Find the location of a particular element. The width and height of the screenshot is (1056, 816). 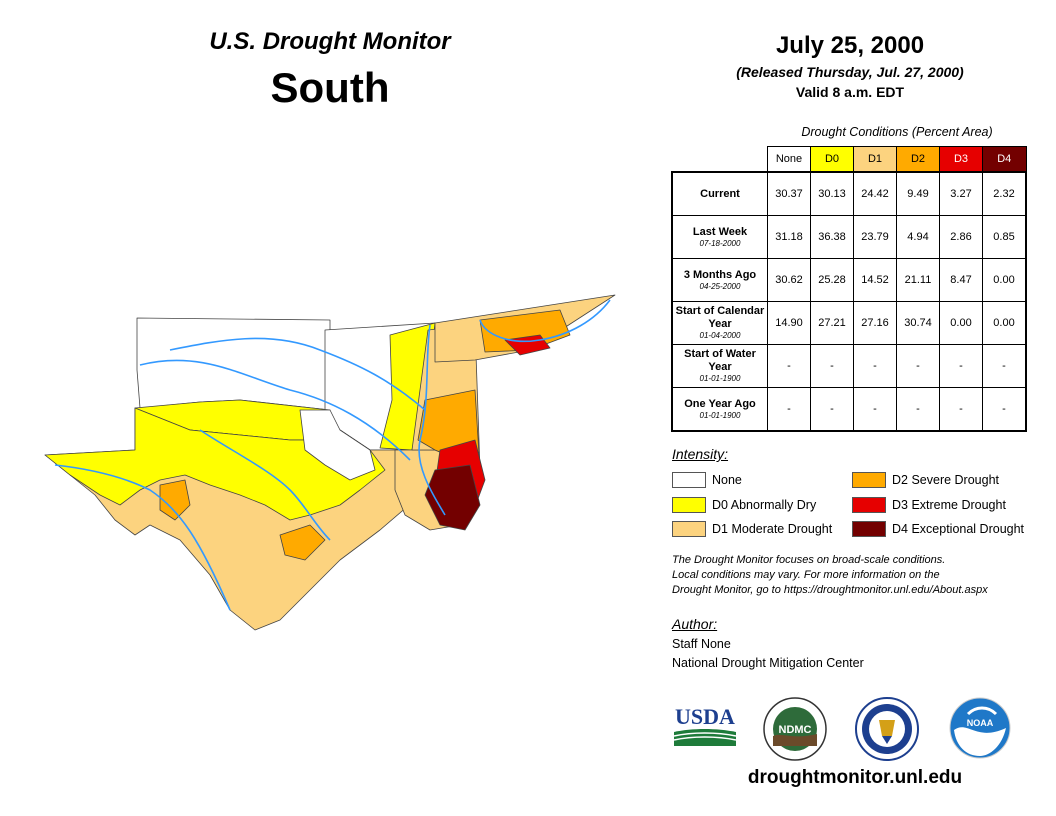

legend-item-d4: D4 Exceptional Drought is located at coordinates (938, 529).